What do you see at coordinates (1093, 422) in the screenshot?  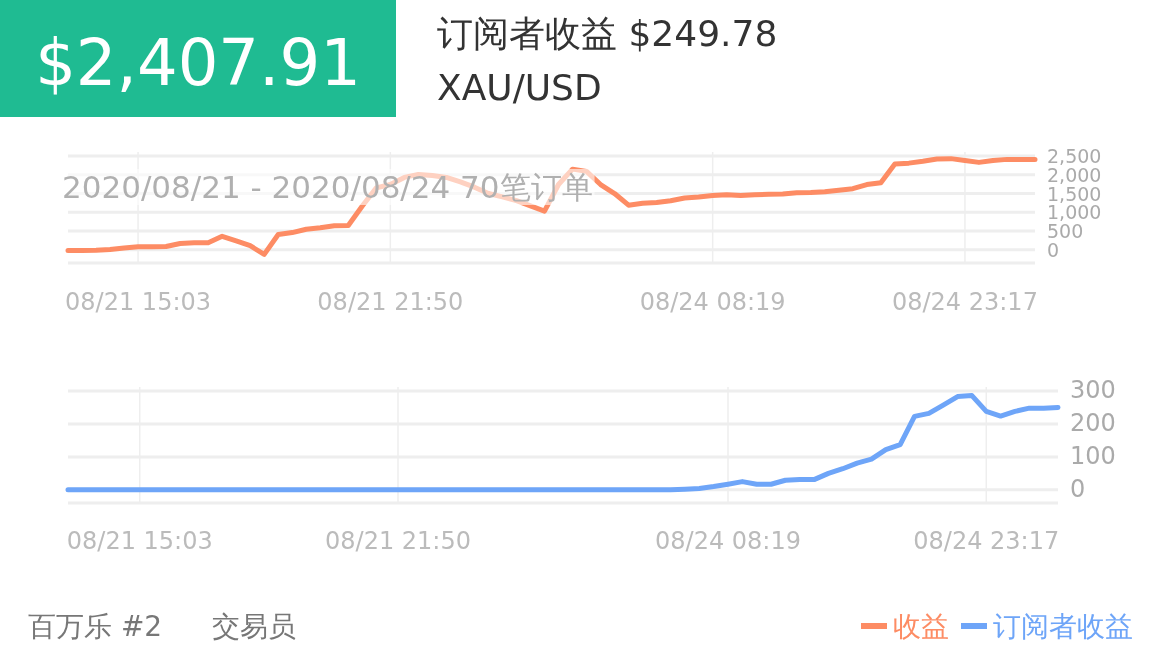 I see `y-tick-label: 200` at bounding box center [1093, 422].